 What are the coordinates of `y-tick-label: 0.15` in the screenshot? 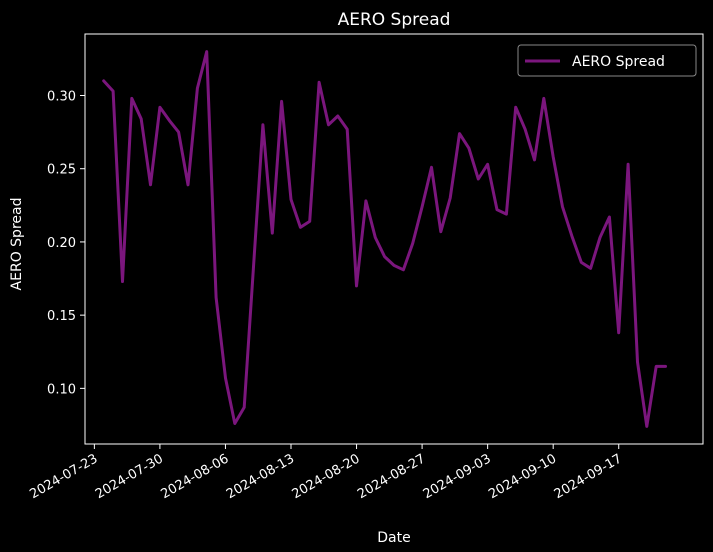 It's located at (61, 316).